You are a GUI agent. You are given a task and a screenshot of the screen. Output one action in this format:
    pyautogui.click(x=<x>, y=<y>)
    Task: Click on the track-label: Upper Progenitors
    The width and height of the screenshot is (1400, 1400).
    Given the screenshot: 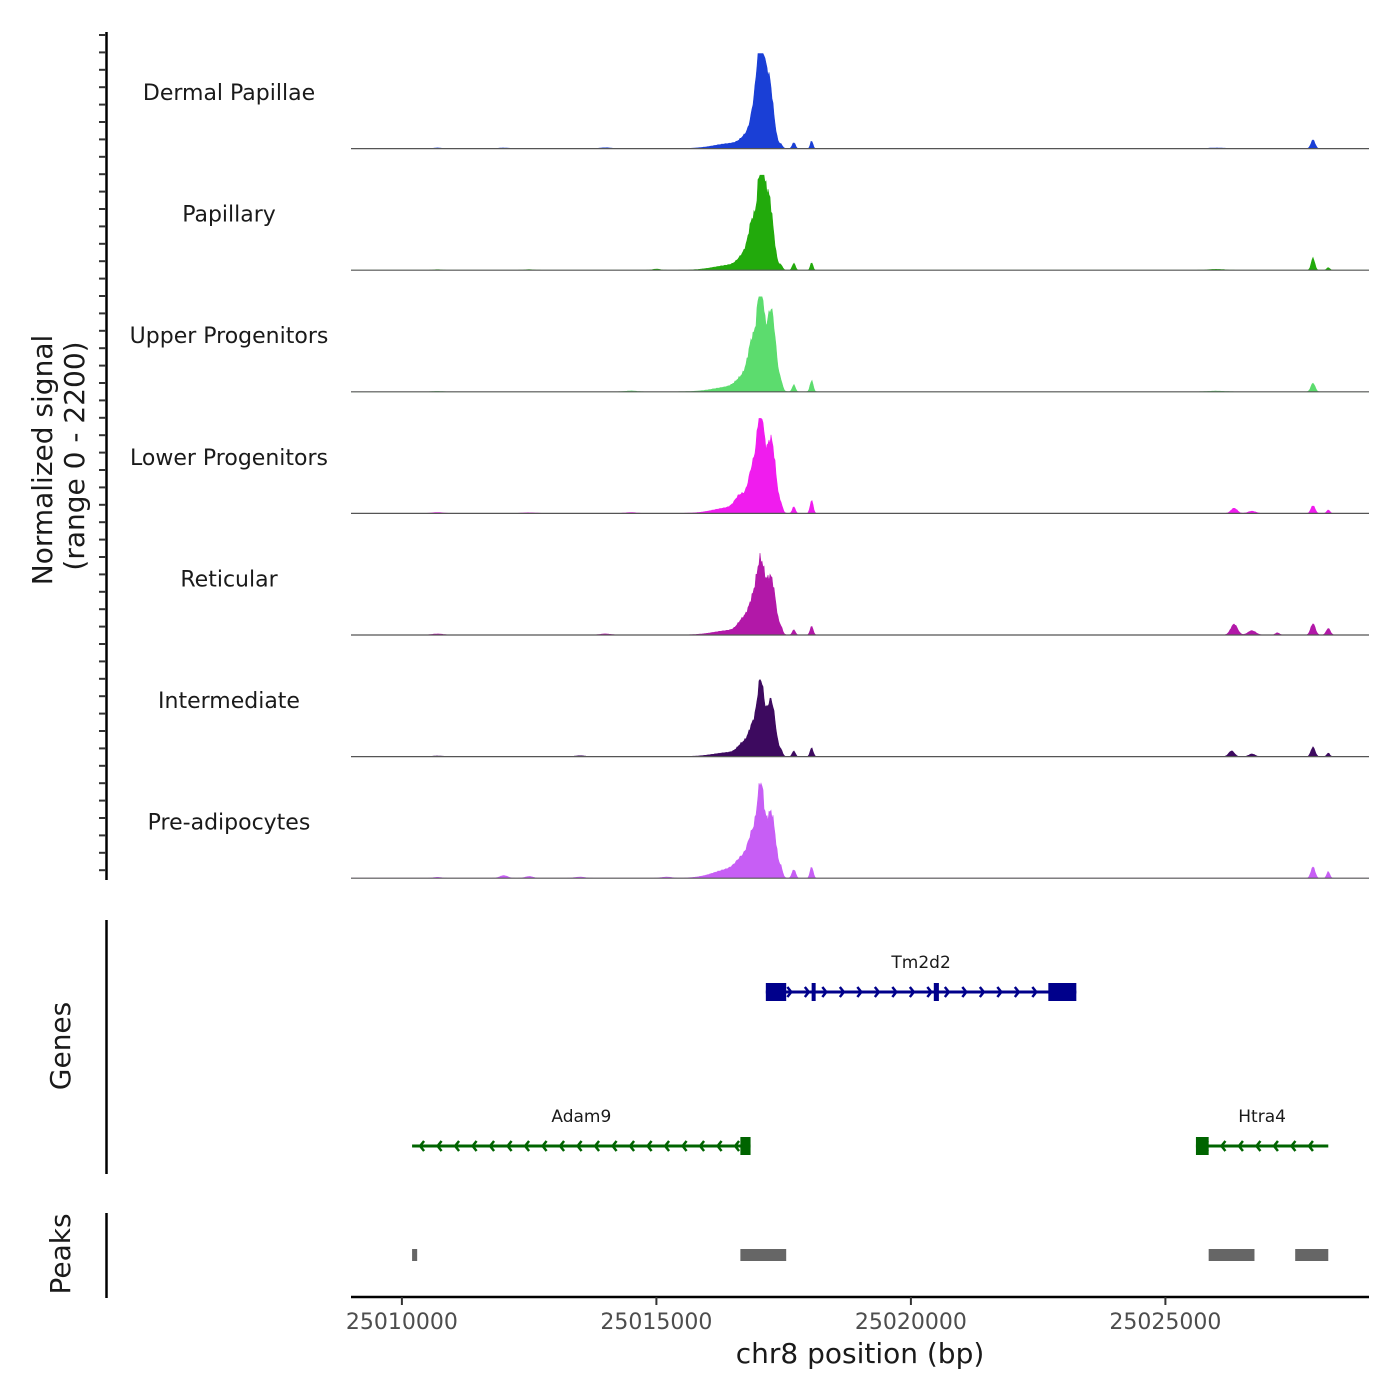 What is the action you would take?
    pyautogui.click(x=229, y=336)
    